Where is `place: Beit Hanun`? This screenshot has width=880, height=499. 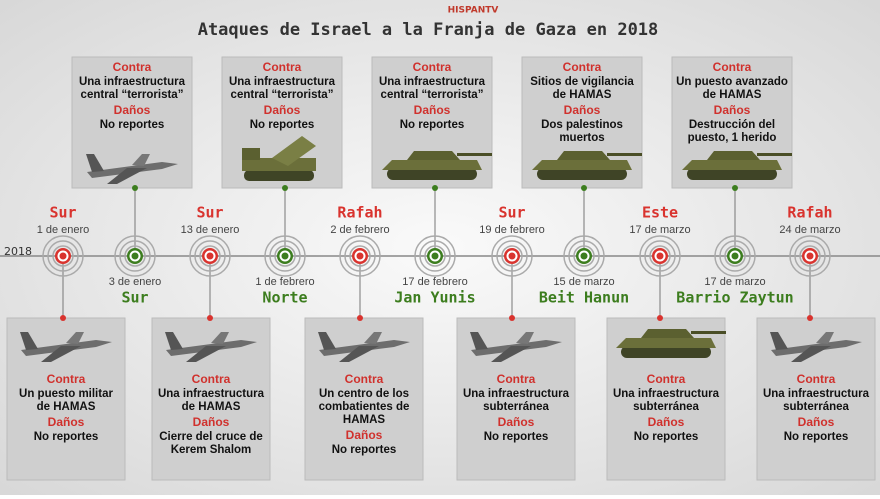 place: Beit Hanun is located at coordinates (584, 298).